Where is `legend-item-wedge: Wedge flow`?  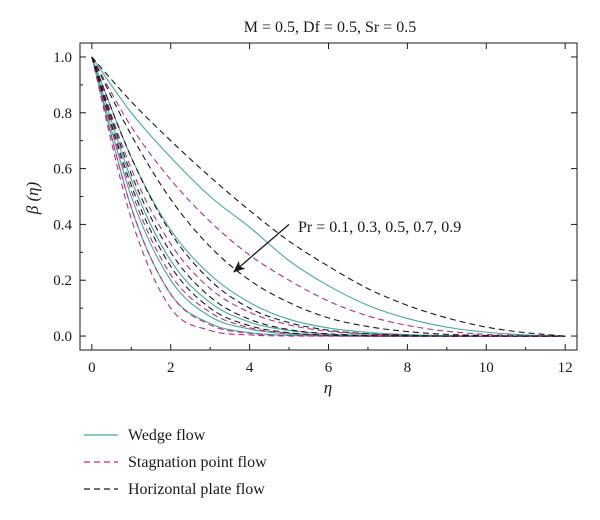
legend-item-wedge: Wedge flow is located at coordinates (145, 435).